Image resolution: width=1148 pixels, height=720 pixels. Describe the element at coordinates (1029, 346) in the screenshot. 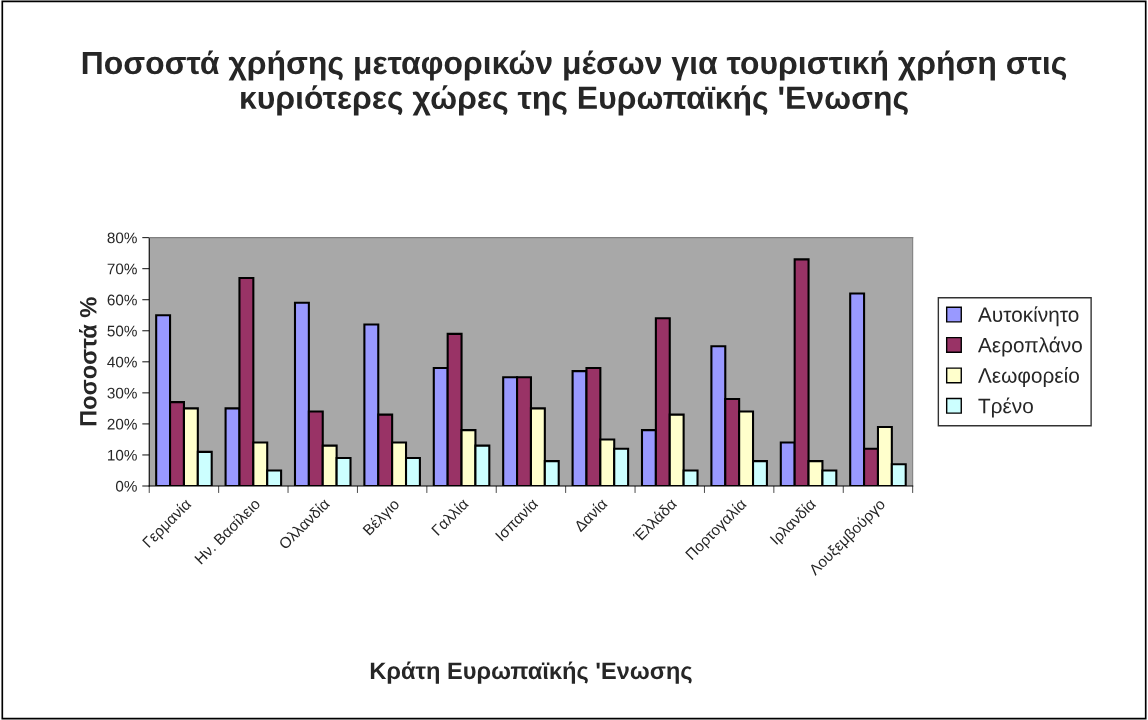

I see `legend-label: Αεροπλάνο` at that location.